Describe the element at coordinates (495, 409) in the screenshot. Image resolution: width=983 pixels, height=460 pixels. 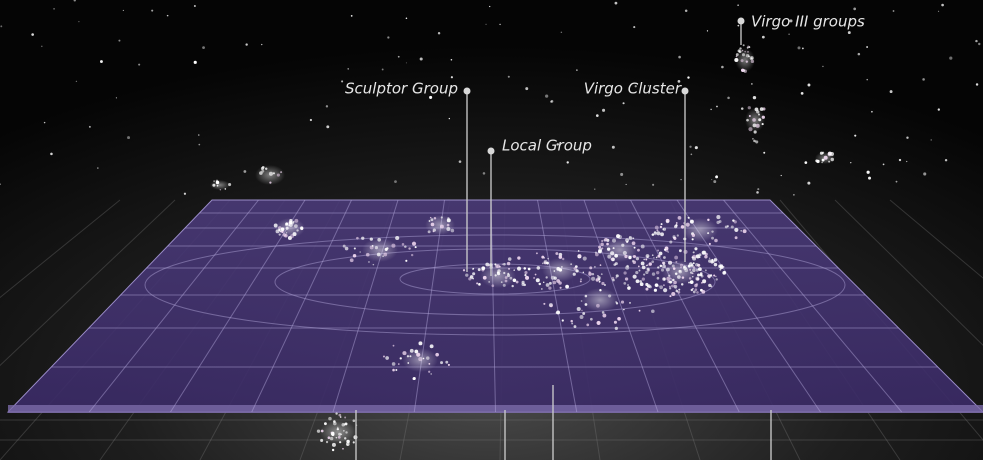
I see `plane-edge` at that location.